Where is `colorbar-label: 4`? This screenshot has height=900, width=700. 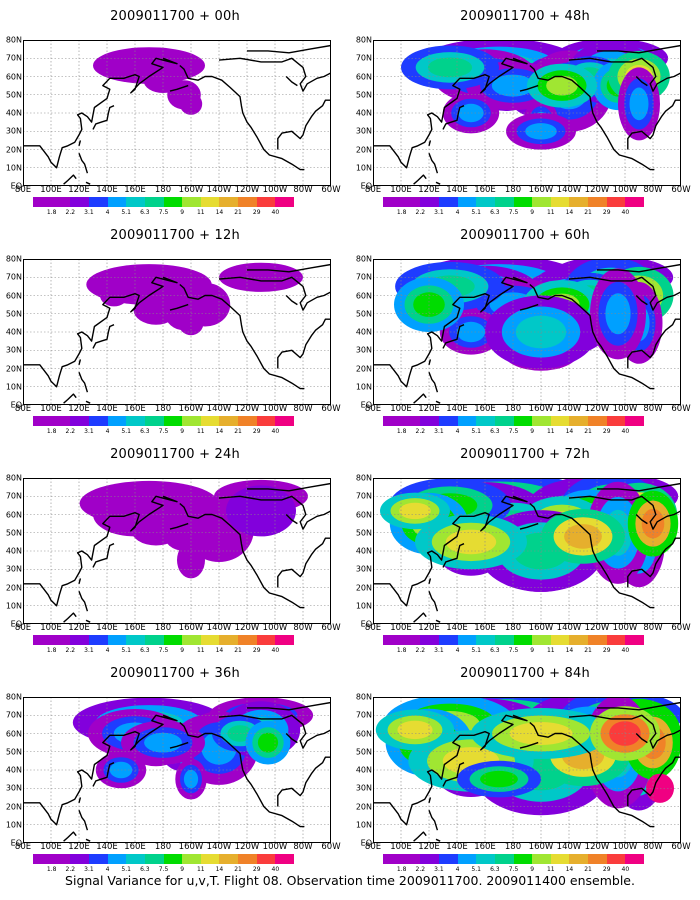 colorbar-label: 4 is located at coordinates (457, 650).